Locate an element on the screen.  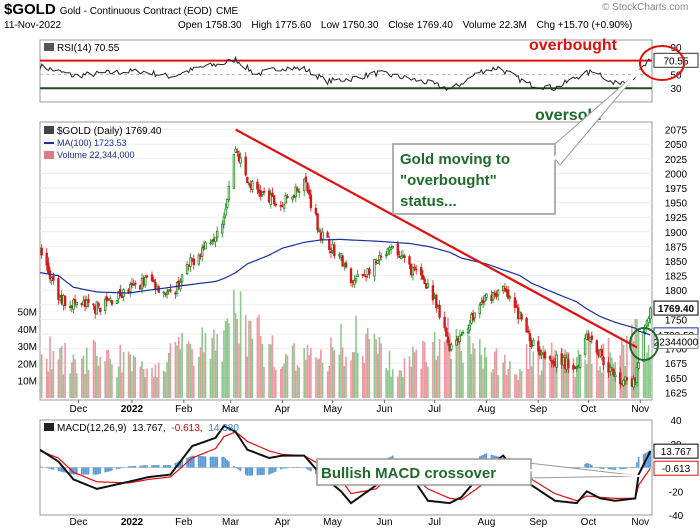
x-axis-label: Jun is located at coordinates (384, 522).